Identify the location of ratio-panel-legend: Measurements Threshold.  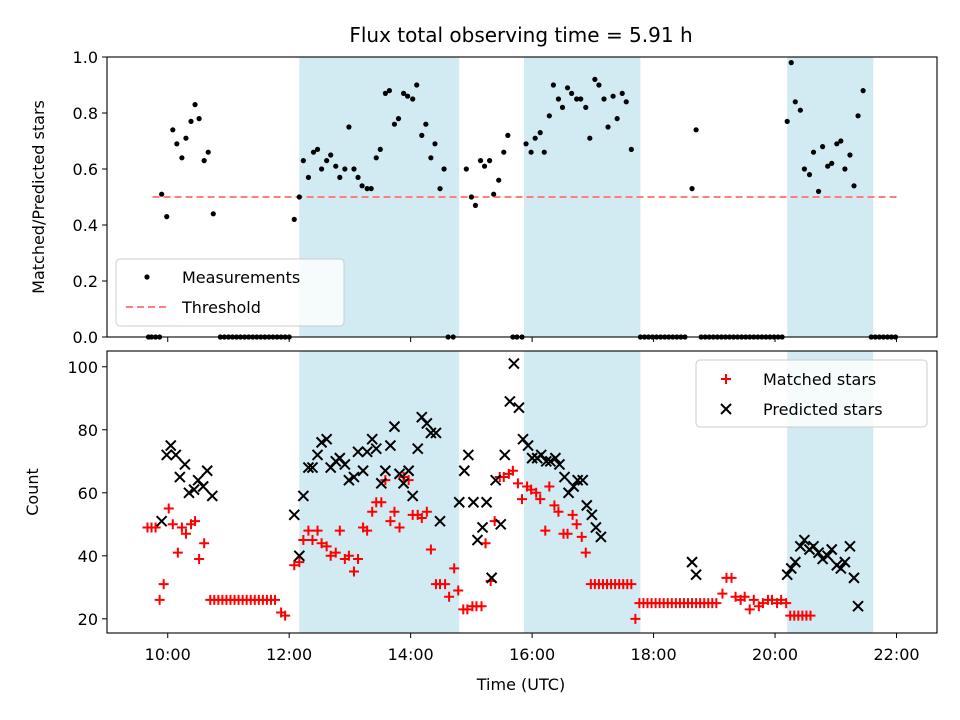
(230, 292).